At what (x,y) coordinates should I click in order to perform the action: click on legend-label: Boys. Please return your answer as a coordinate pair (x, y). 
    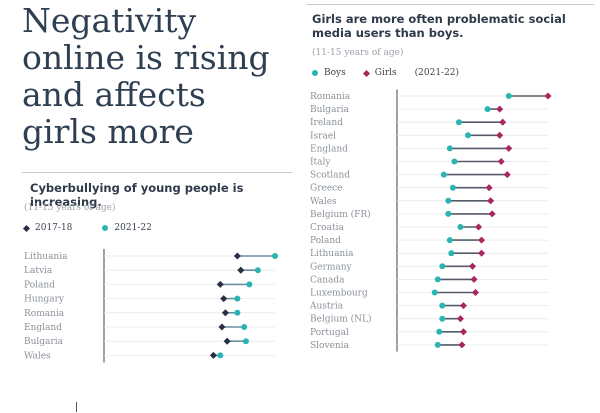
    Looking at the image, I should click on (335, 73).